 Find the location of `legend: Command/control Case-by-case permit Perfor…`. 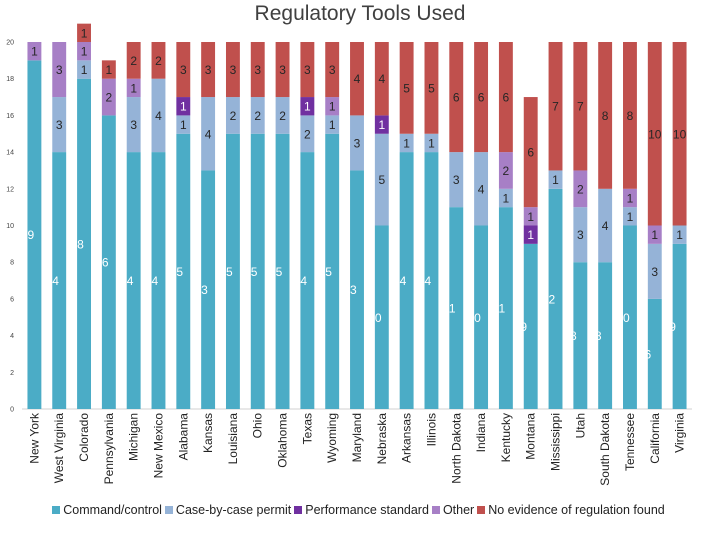

legend: Command/control Case-by-case permit Perfor… is located at coordinates (360, 510).